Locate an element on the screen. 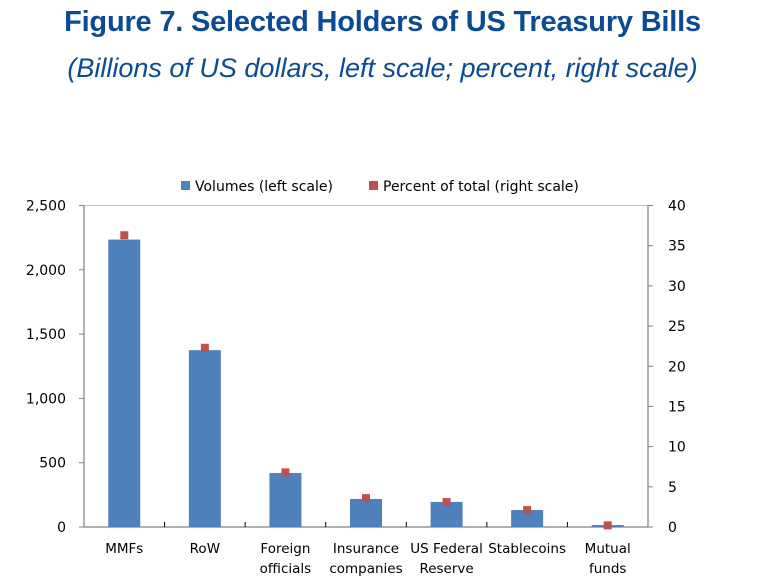 The image size is (765, 582). right-tick-label: 15 is located at coordinates (677, 407).